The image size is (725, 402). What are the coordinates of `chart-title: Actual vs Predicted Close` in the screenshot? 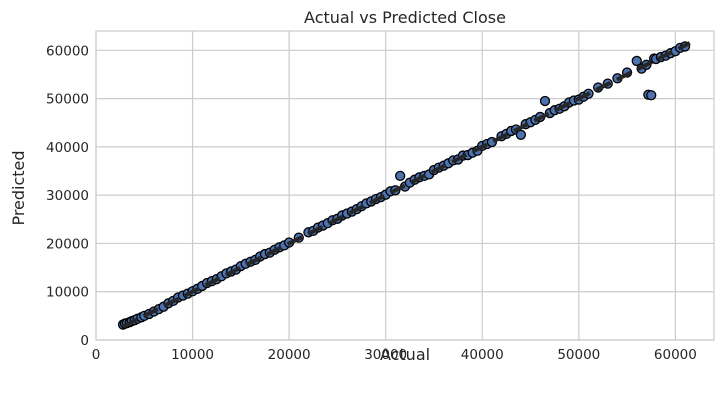 It's located at (405, 17).